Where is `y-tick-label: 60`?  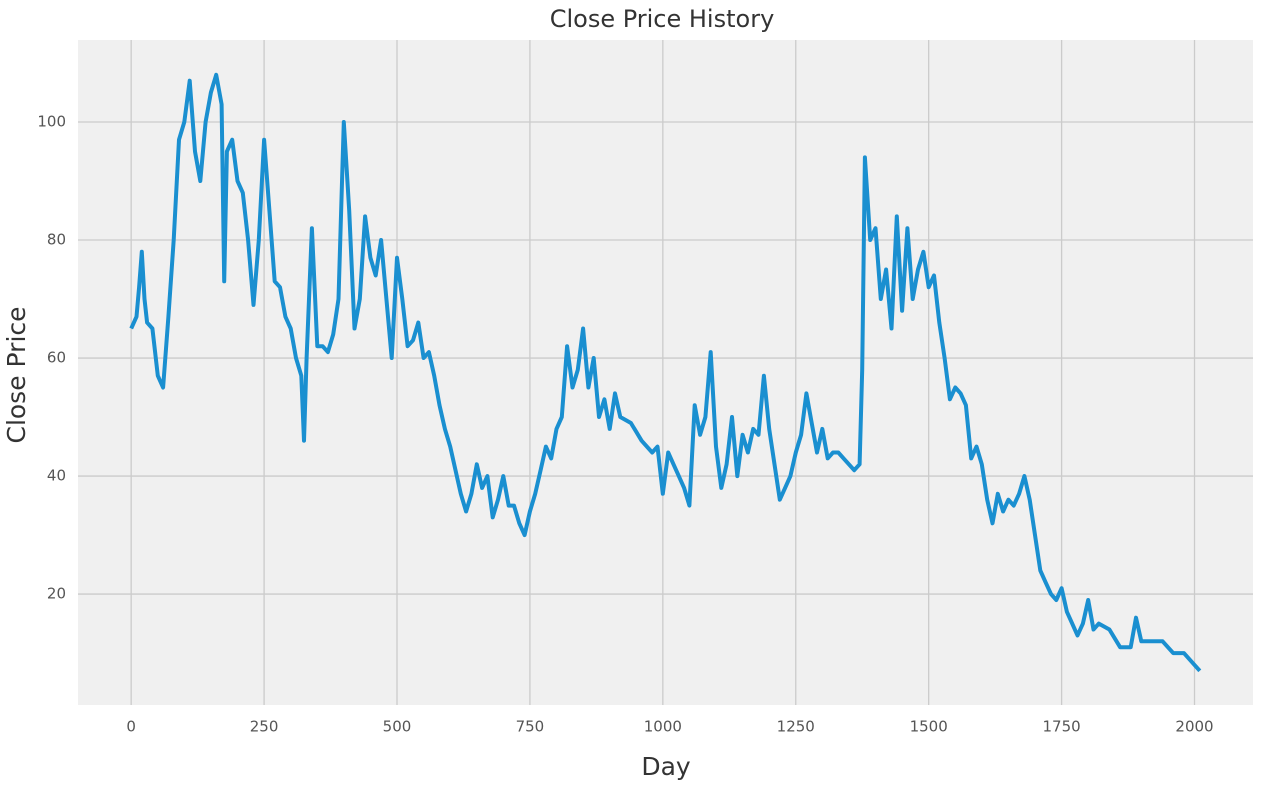 y-tick-label: 60 is located at coordinates (56, 358).